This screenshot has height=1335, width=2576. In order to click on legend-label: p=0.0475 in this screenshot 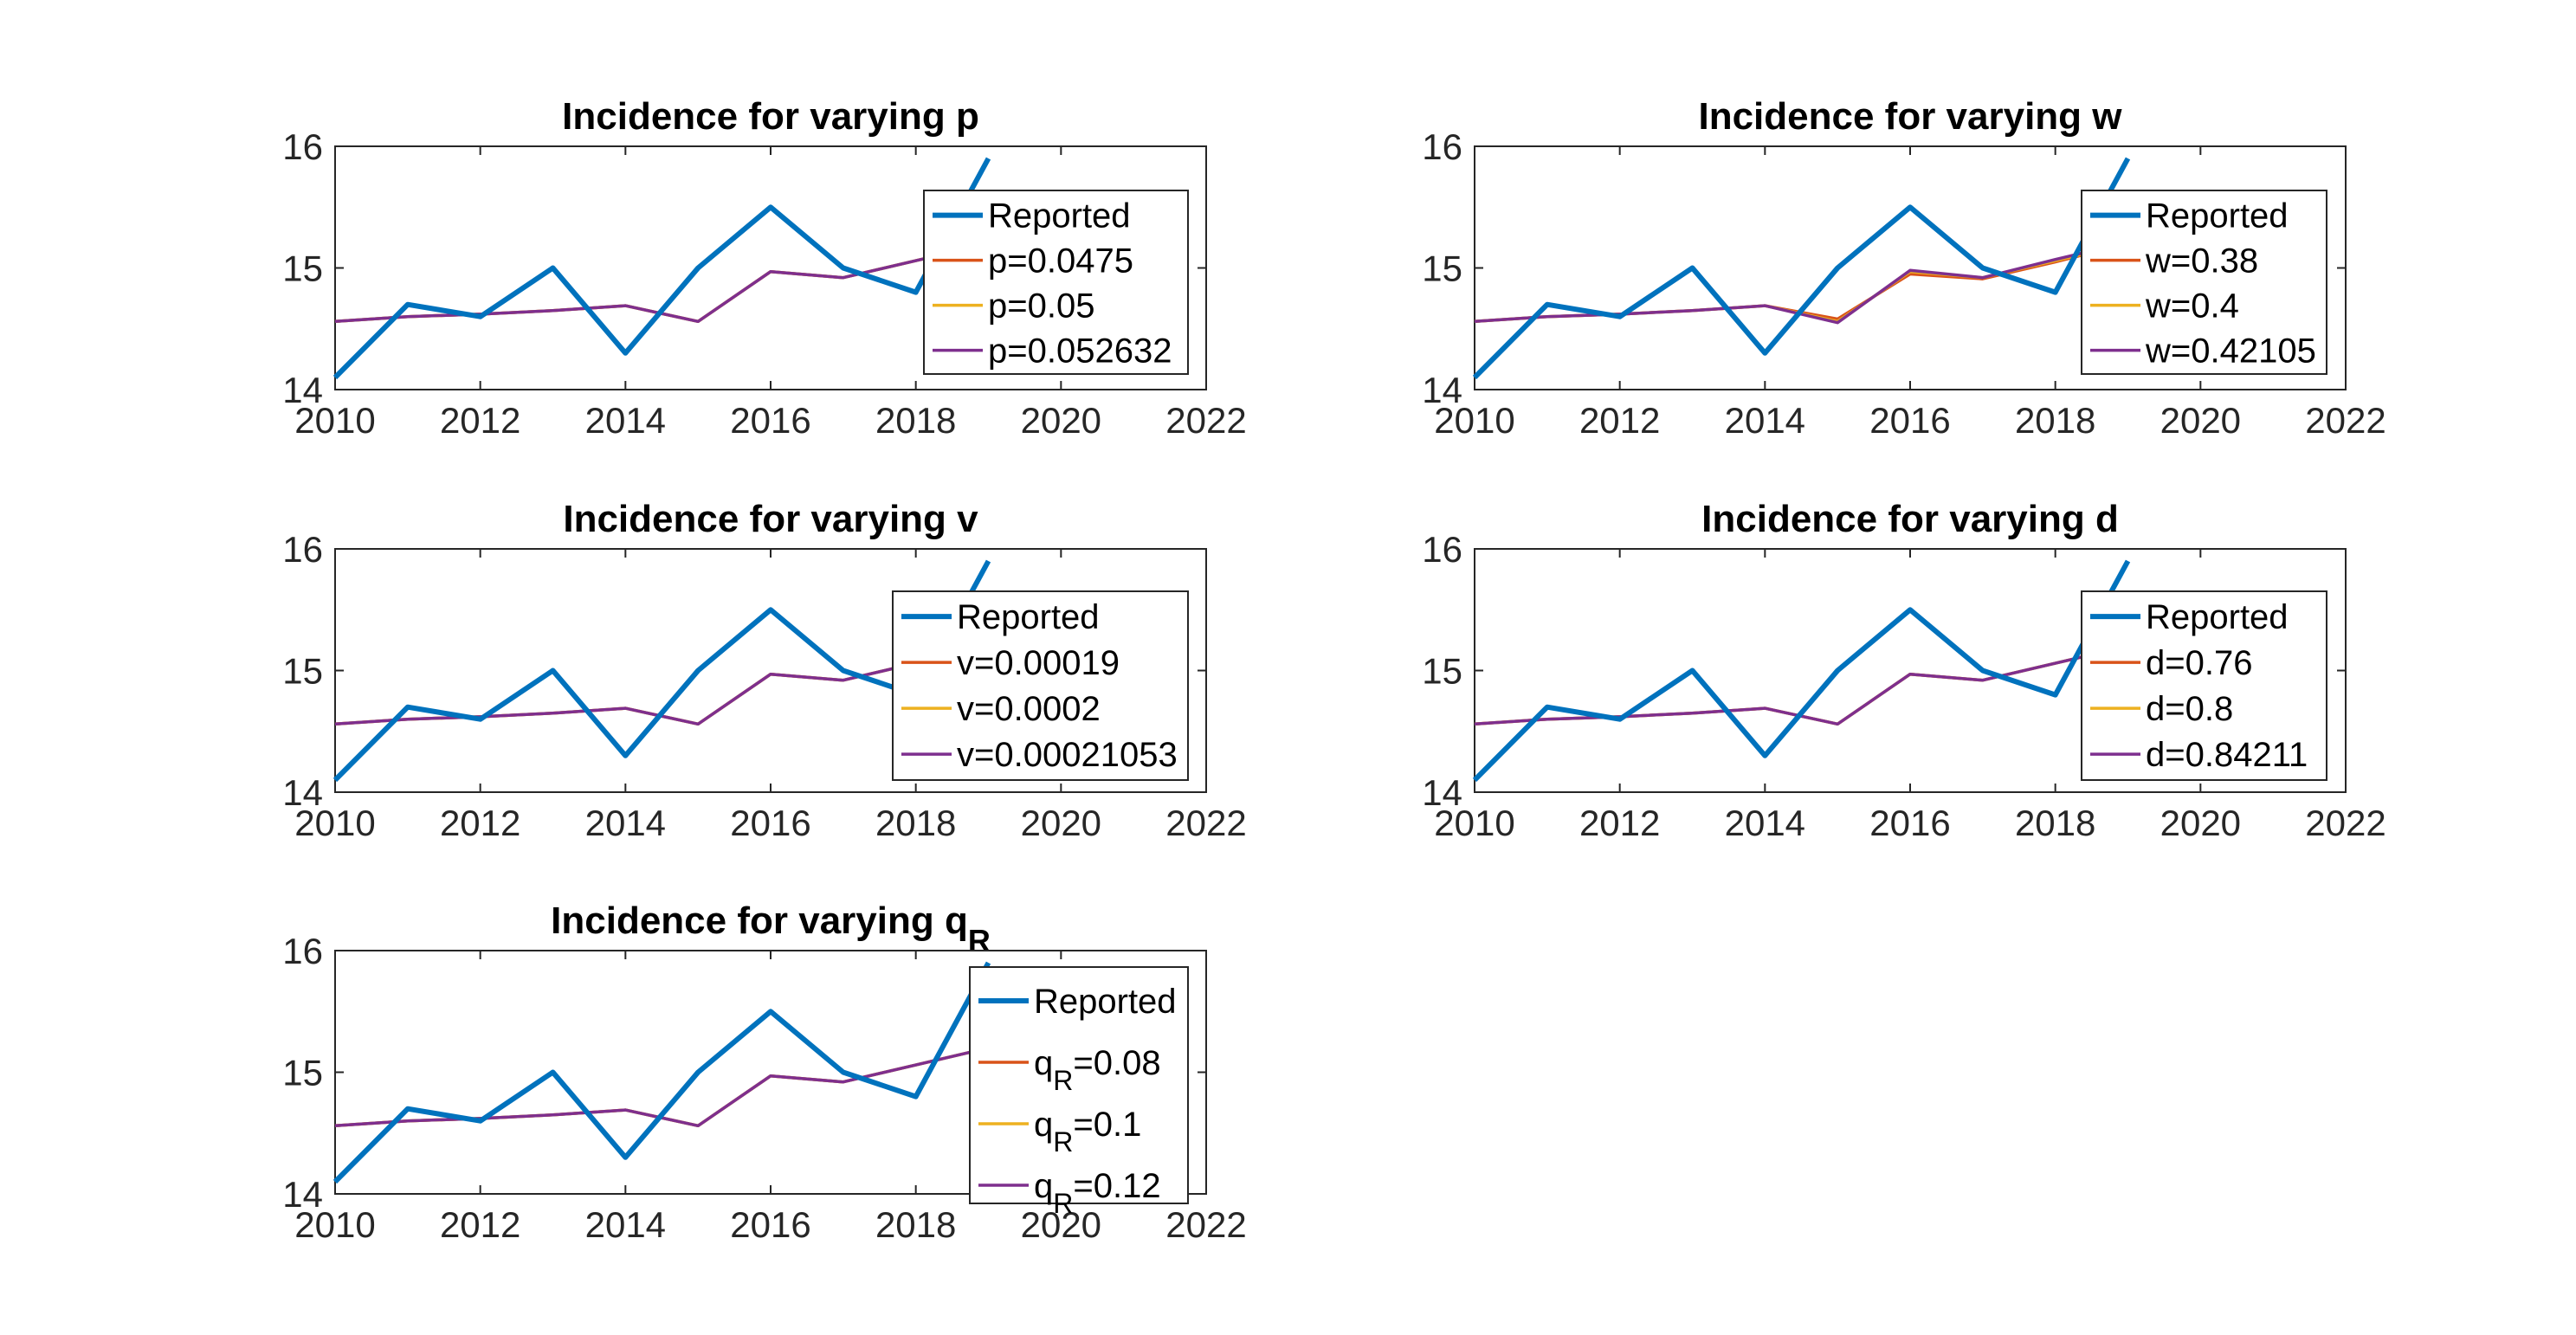, I will do `click(1060, 261)`.